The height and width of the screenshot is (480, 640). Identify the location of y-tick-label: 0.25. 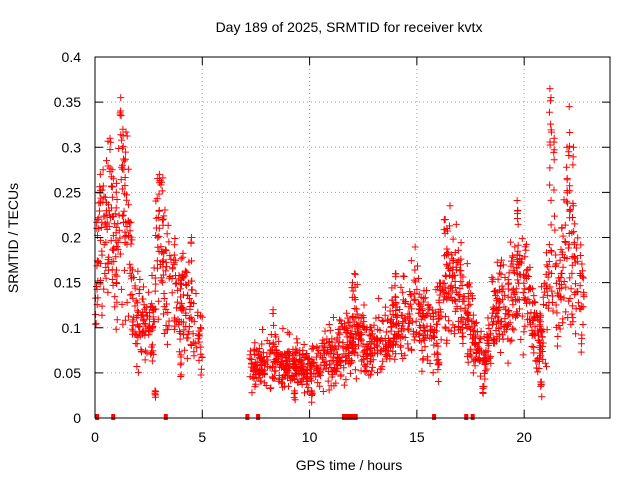
(67, 192).